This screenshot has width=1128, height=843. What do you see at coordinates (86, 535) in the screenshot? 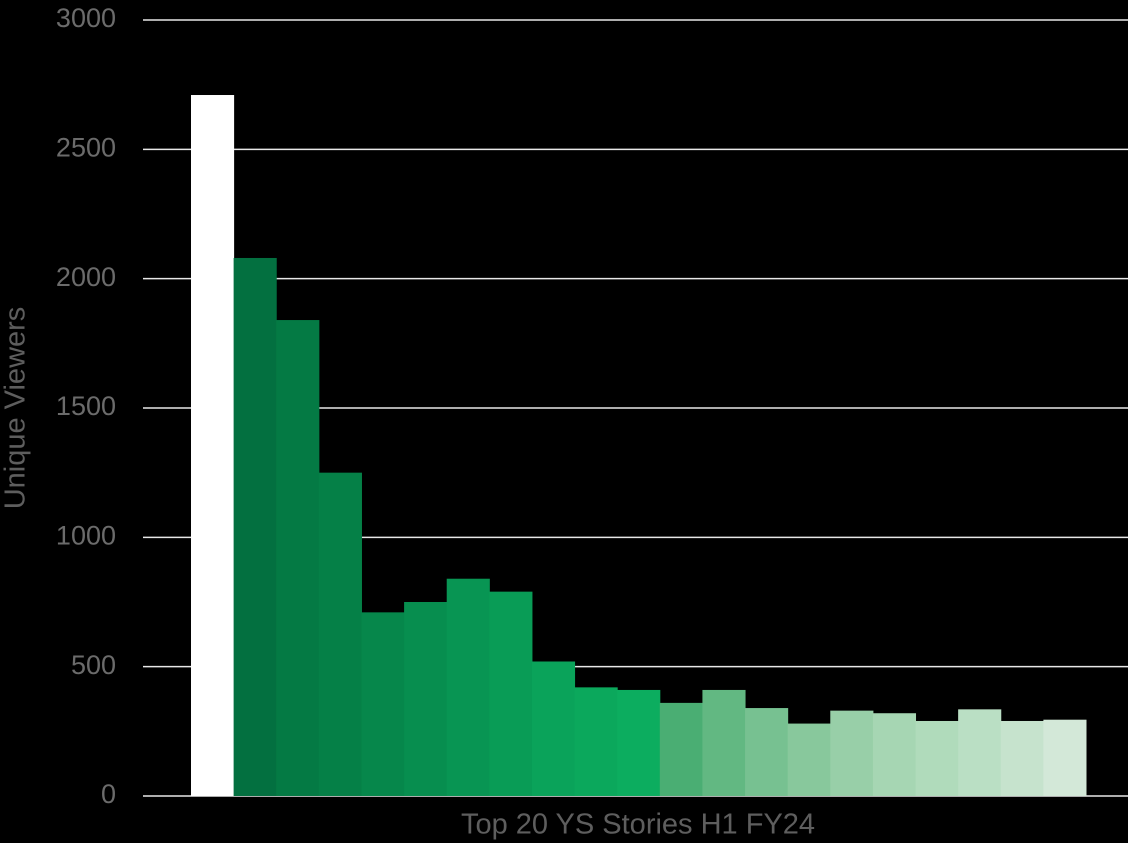
I see `y-tick-label: 1000` at bounding box center [86, 535].